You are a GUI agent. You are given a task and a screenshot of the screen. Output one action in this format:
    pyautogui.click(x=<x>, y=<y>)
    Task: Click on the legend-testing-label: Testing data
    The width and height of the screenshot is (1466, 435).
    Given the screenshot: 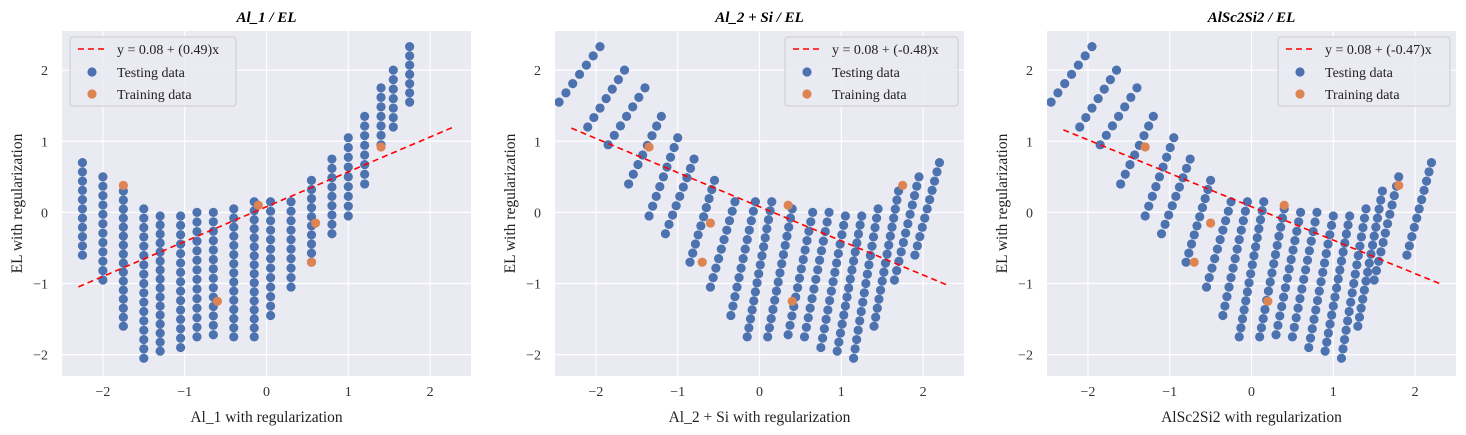 What is the action you would take?
    pyautogui.click(x=1359, y=73)
    